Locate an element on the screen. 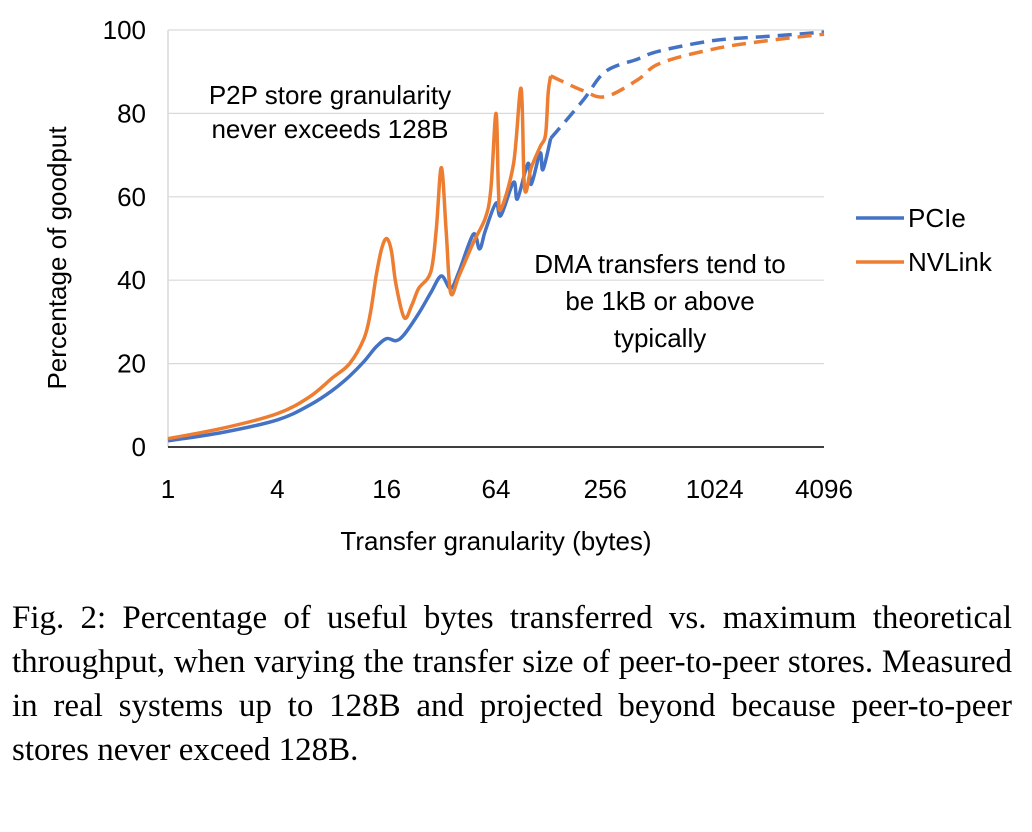 The width and height of the screenshot is (1032, 832). x-tick-label: 1 is located at coordinates (168, 489).